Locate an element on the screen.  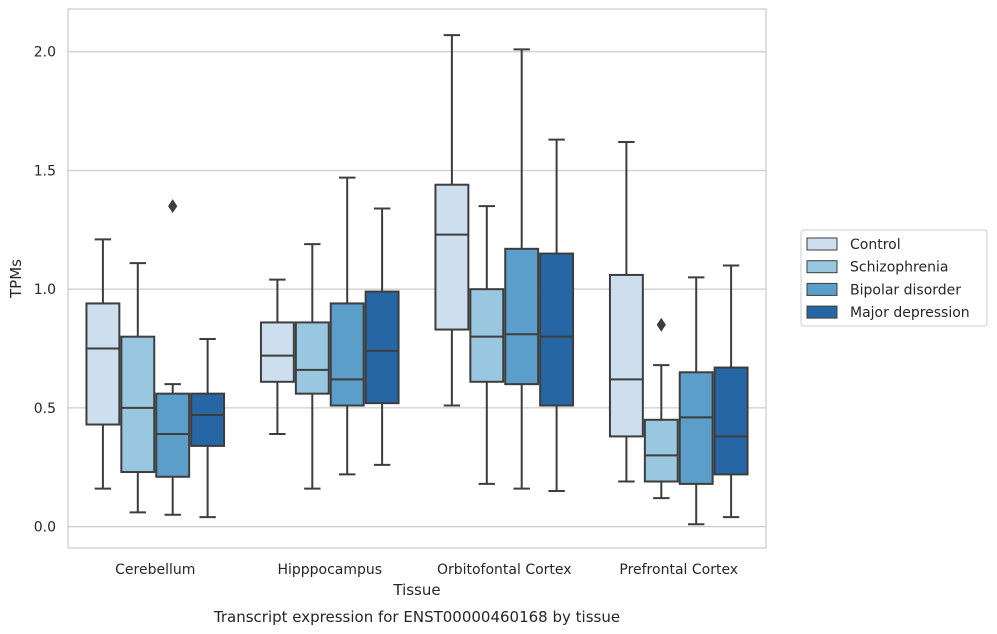
legend-label: Bipolar disorder is located at coordinates (905, 290).